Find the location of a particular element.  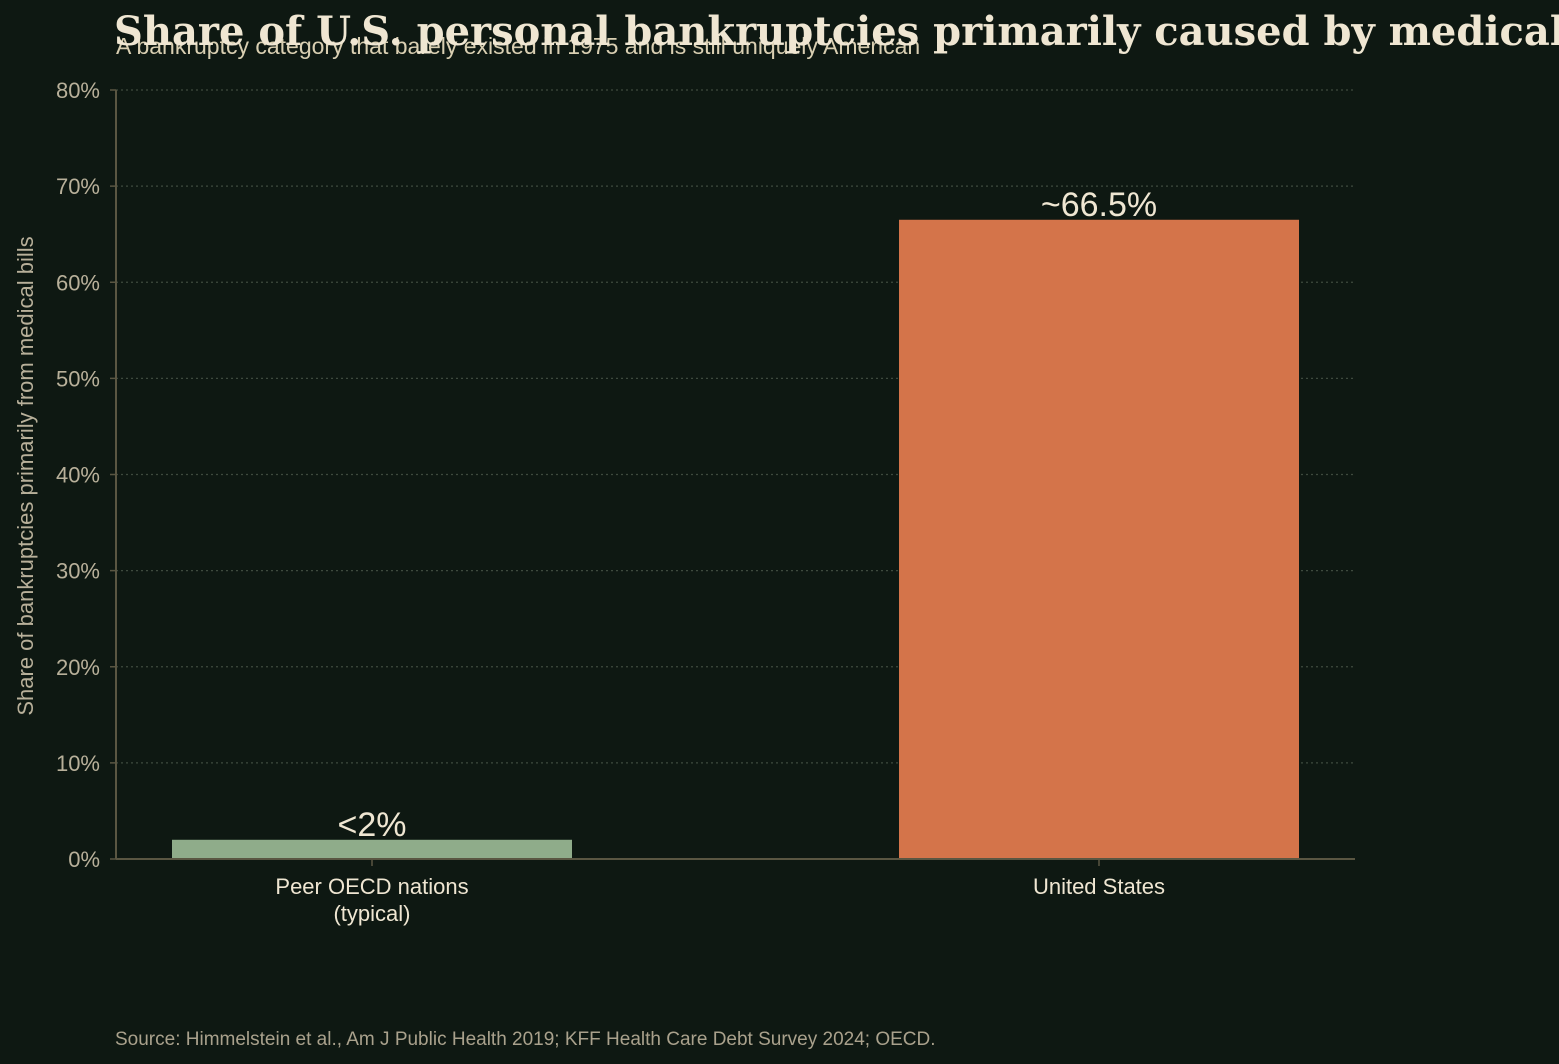

bar is located at coordinates (372, 849).